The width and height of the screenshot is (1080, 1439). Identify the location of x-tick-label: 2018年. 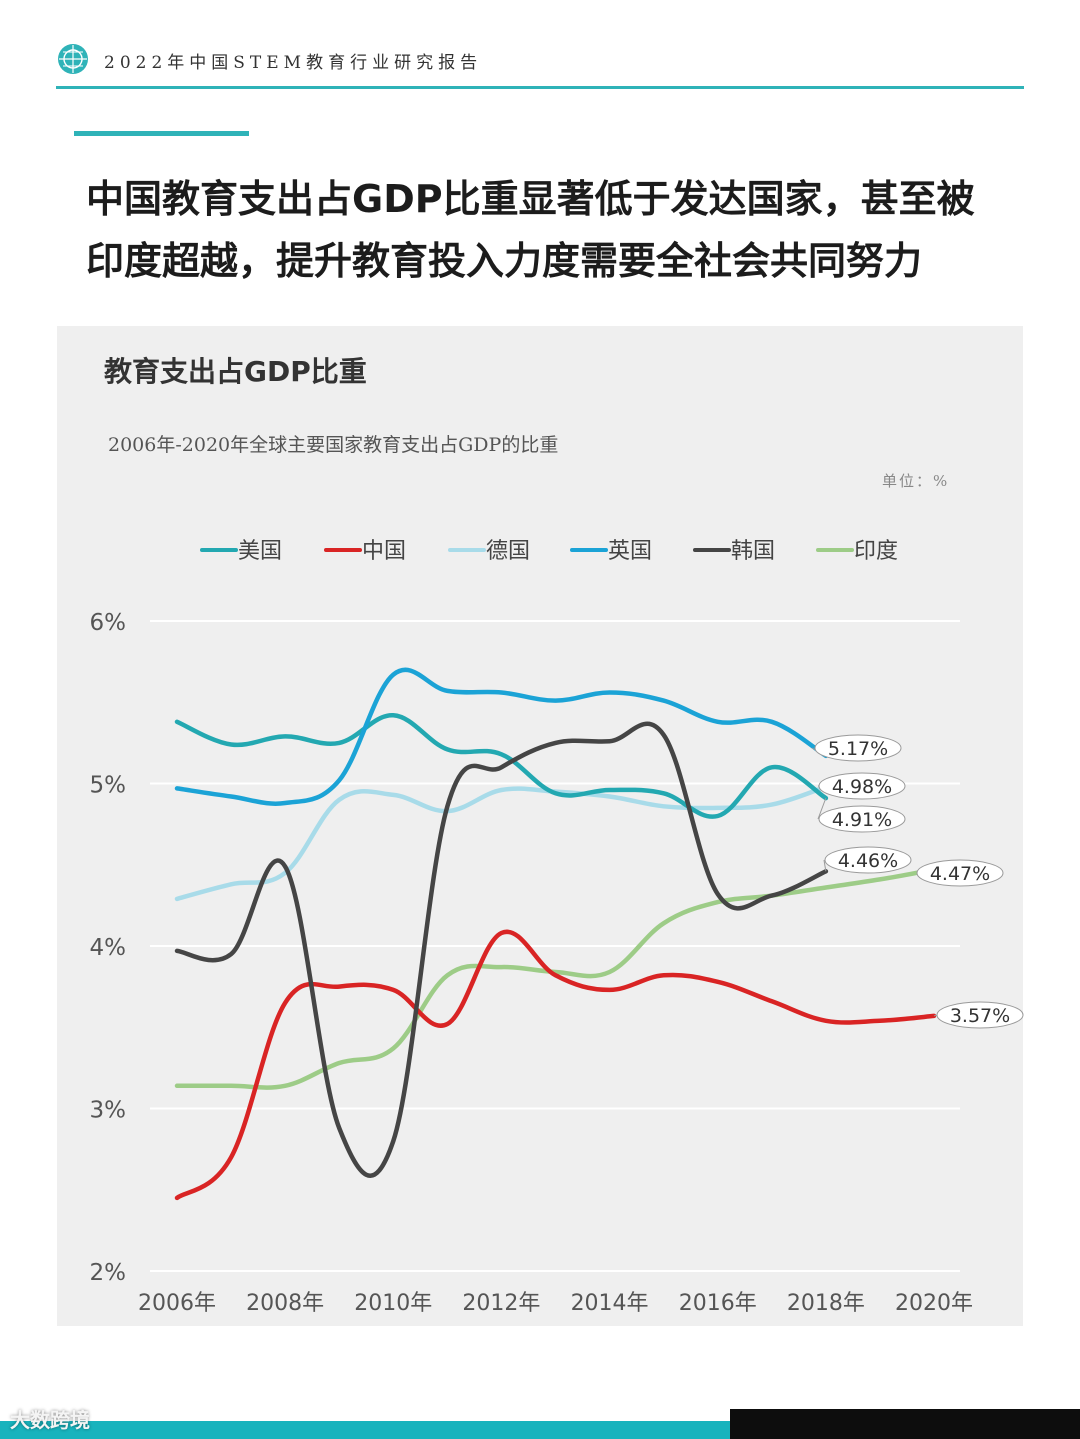
(826, 1303).